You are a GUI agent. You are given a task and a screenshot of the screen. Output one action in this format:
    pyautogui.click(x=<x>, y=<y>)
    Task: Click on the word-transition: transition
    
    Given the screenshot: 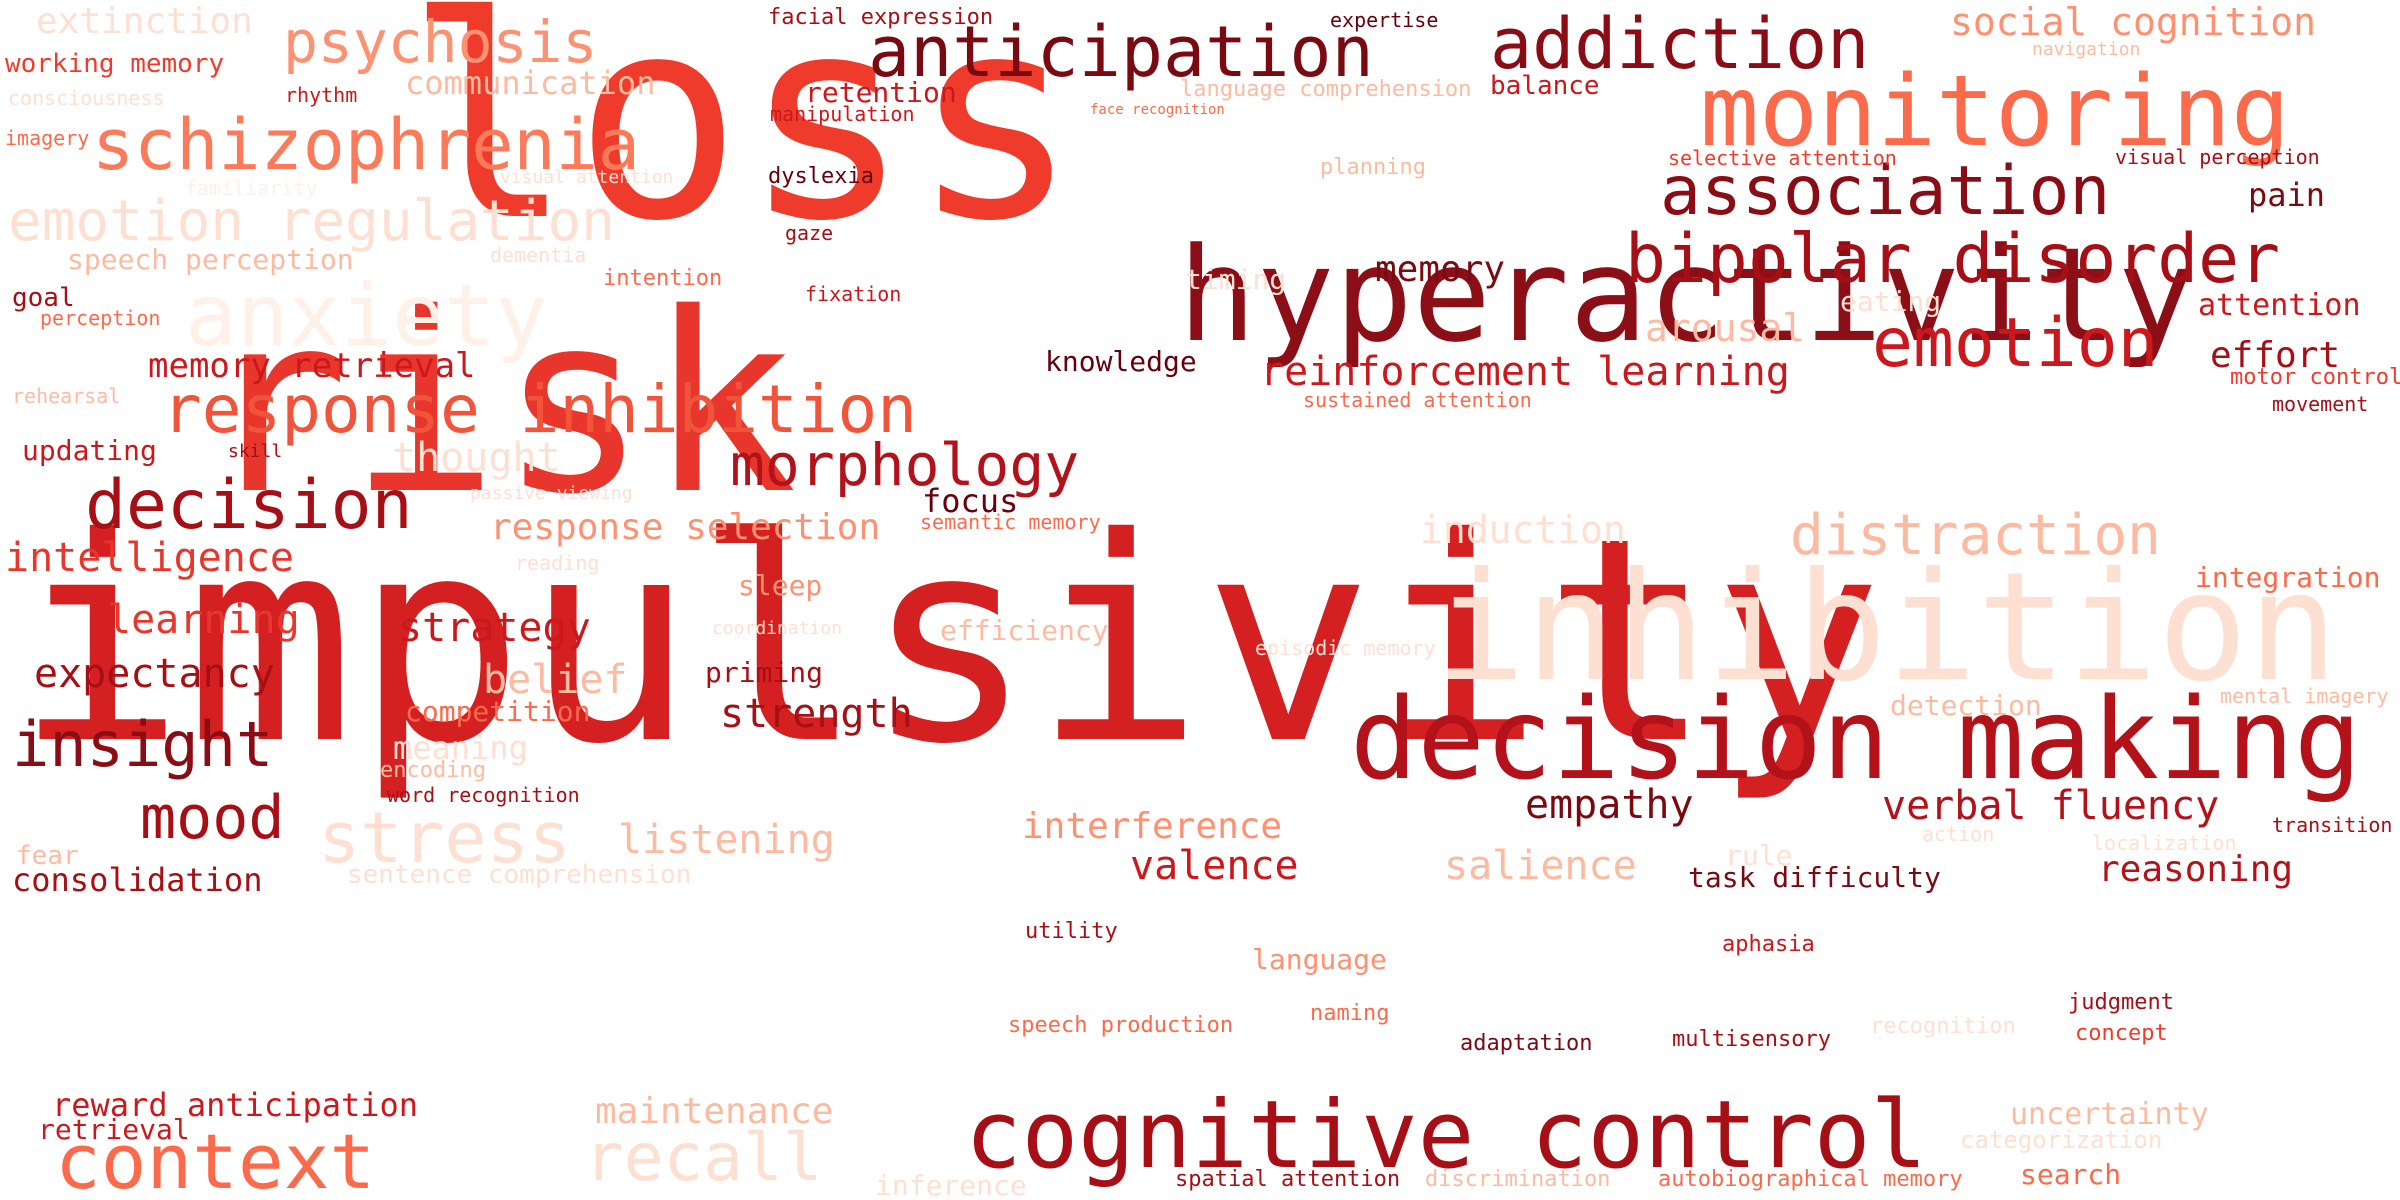 What is the action you would take?
    pyautogui.click(x=2332, y=825)
    